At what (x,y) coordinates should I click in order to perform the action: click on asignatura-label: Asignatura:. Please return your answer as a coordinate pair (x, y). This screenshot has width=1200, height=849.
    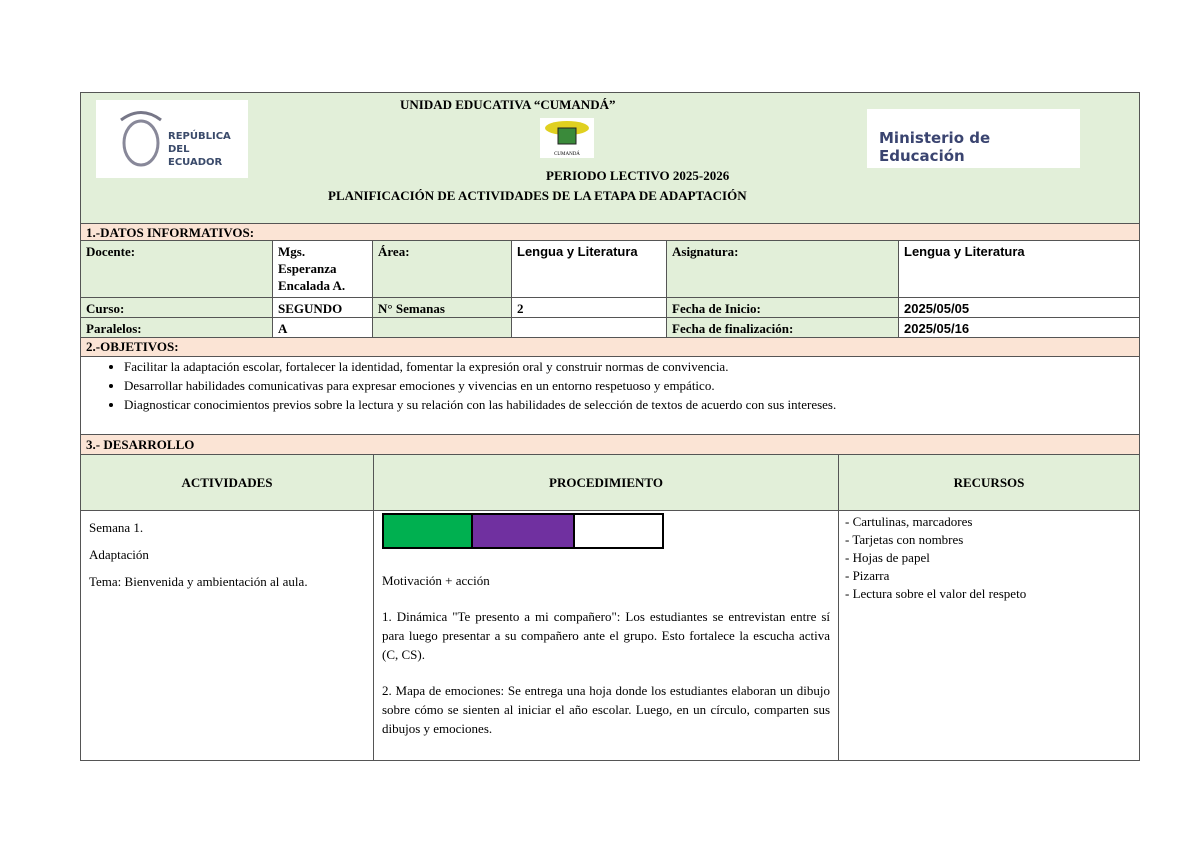
    Looking at the image, I should click on (782, 269).